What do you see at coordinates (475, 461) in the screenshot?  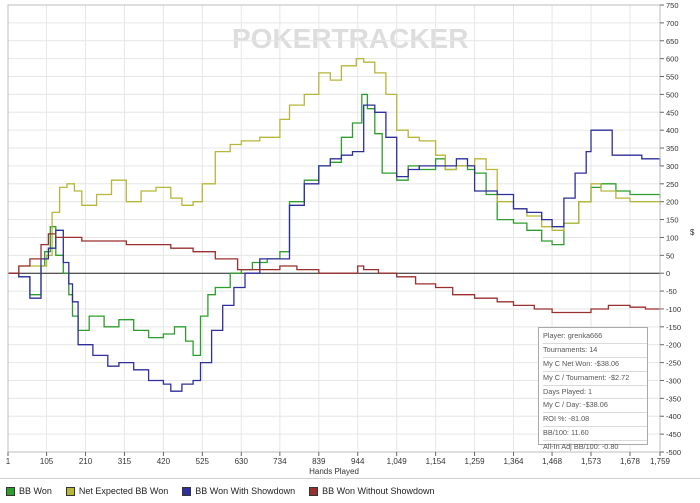 I see `x-tick-label: 1,259` at bounding box center [475, 461].